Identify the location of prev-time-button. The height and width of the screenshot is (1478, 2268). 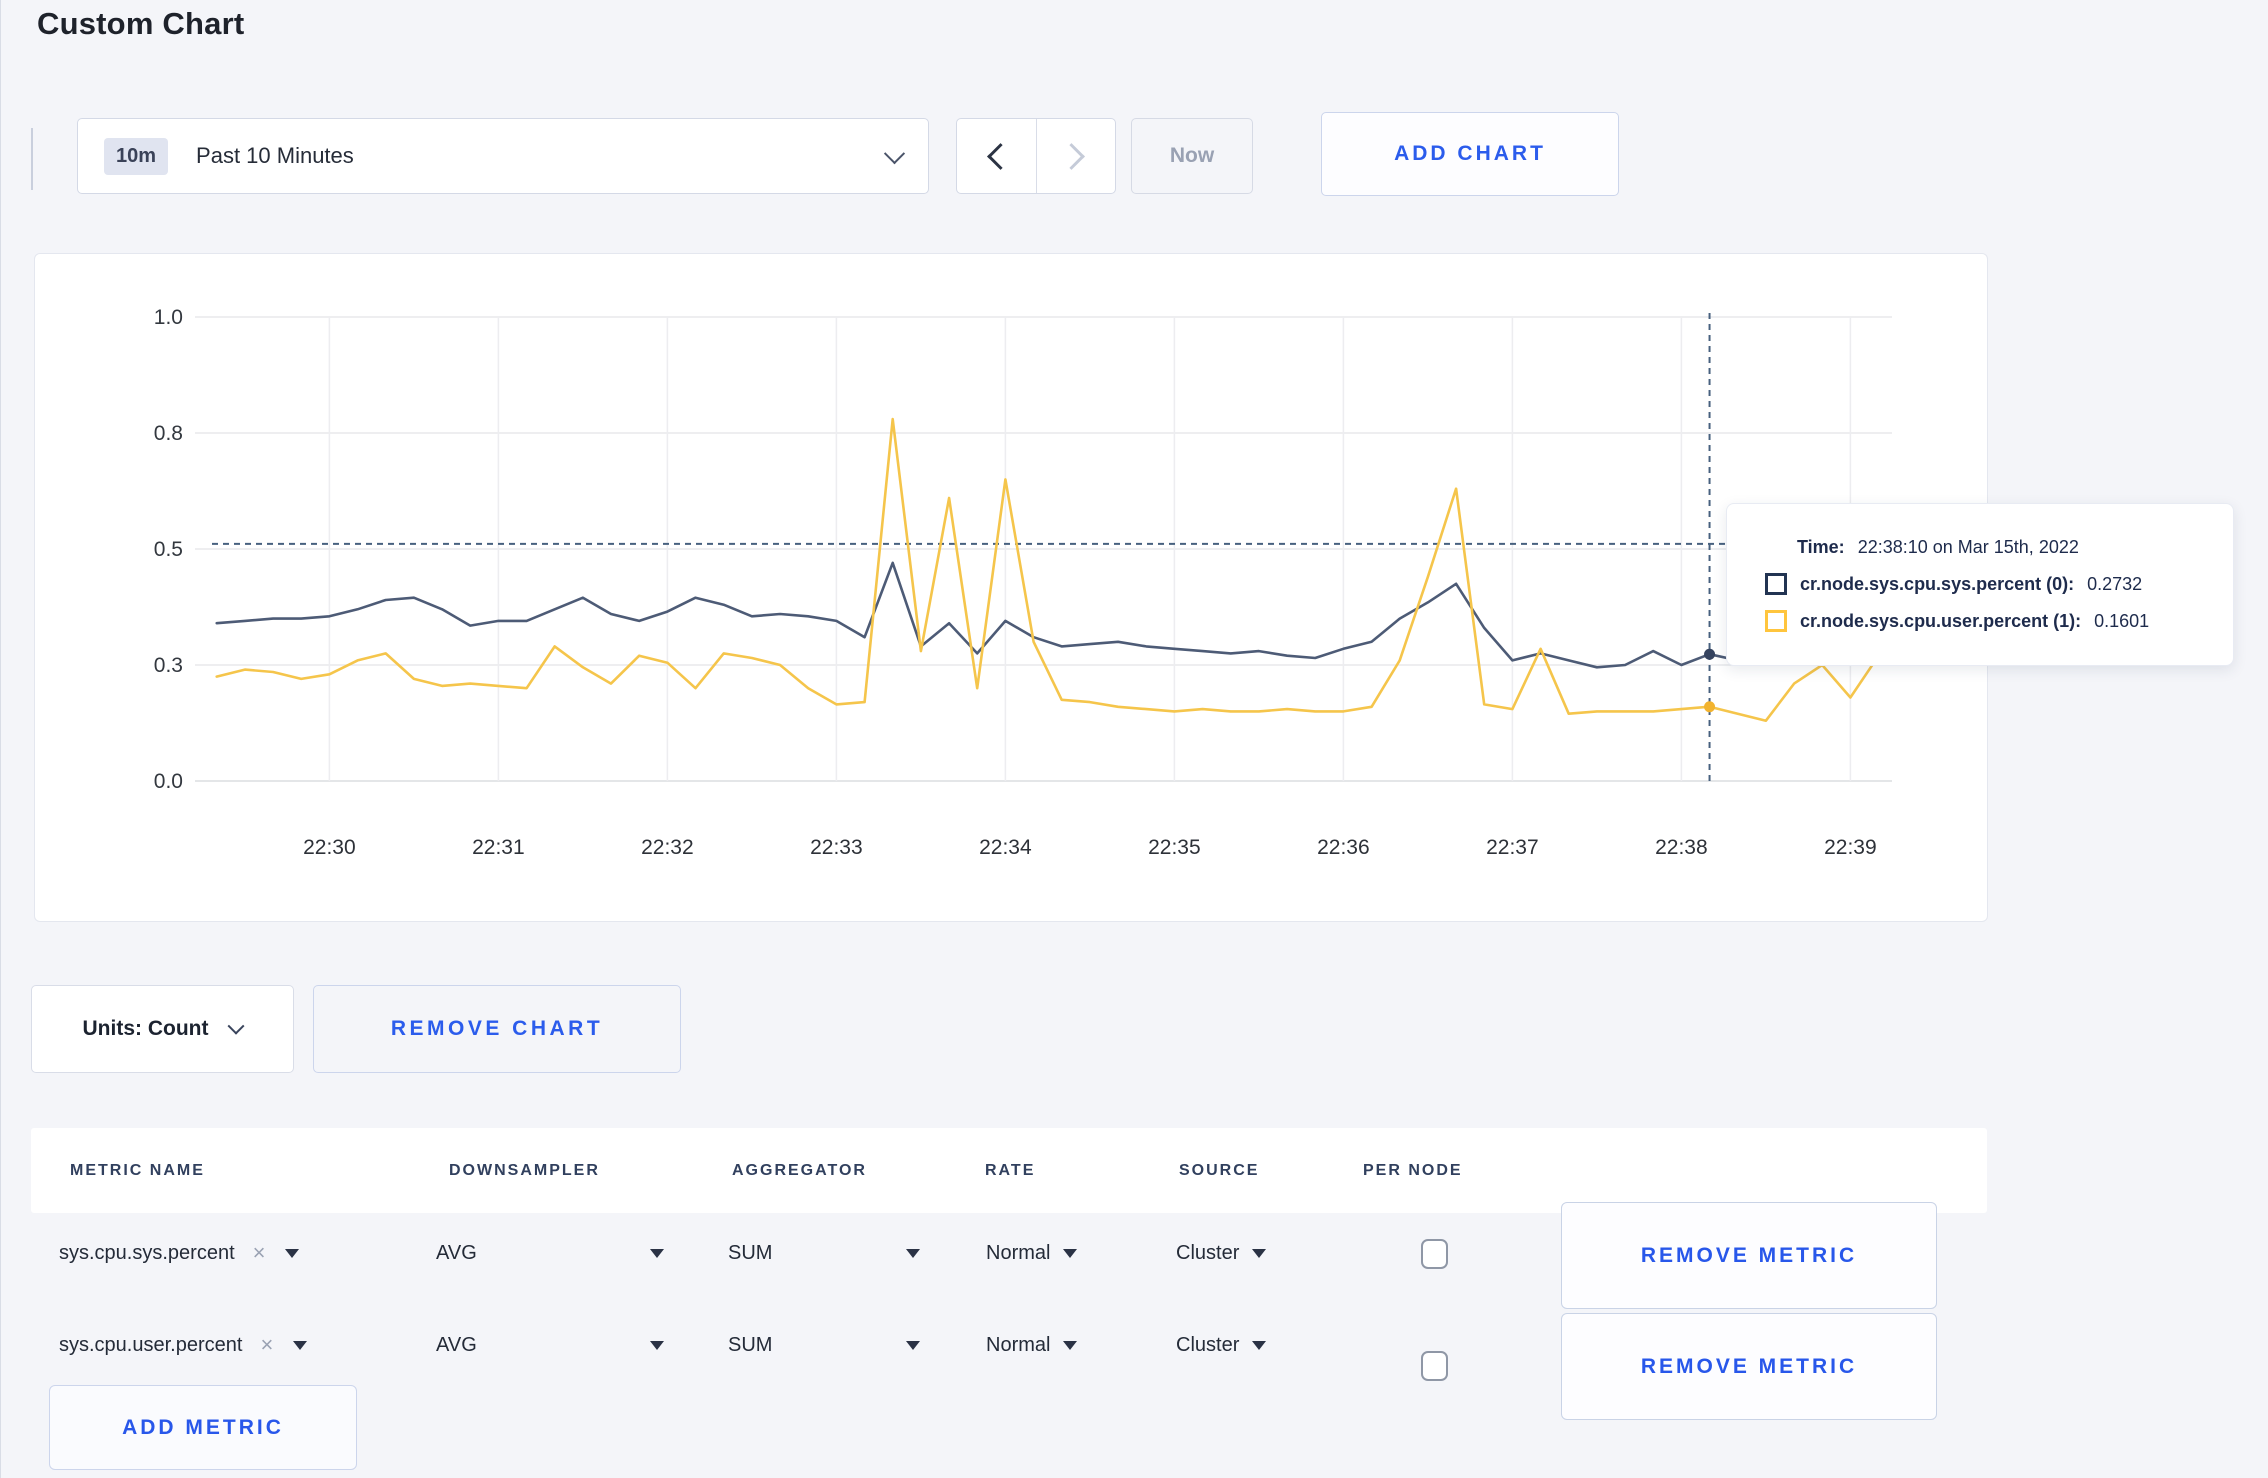
(996, 156).